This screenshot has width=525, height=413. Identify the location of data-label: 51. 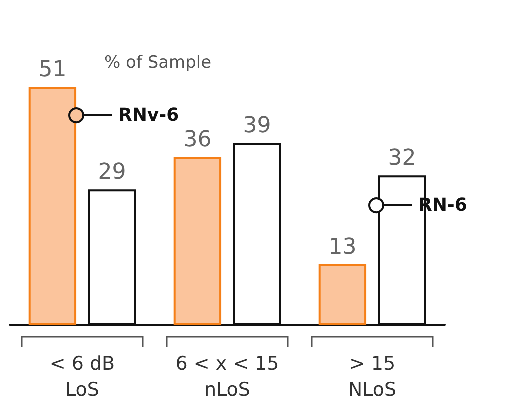
(52, 70).